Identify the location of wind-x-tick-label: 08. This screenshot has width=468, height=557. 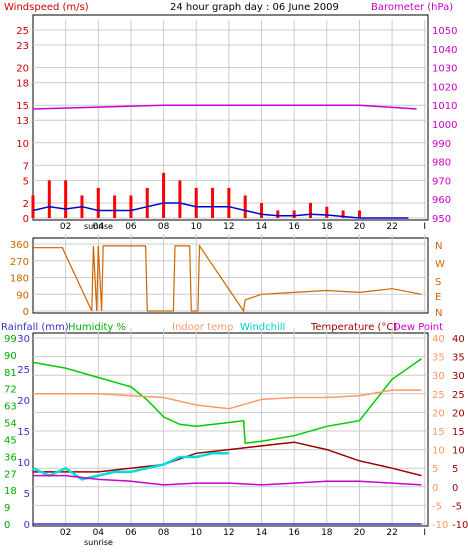
(164, 227).